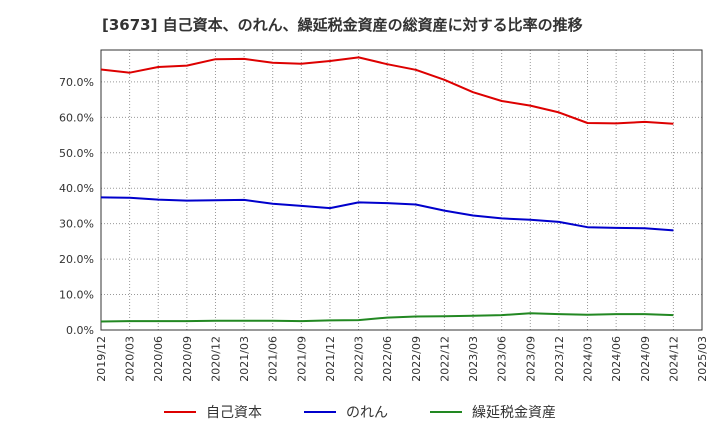 This screenshot has width=720, height=440. What do you see at coordinates (76, 206) in the screenshot?
I see `y-axis-ticks: 0.0% 10.0% 20.0% 30.0% 40.0% 50.0% 60.0% 70.0%` at bounding box center [76, 206].